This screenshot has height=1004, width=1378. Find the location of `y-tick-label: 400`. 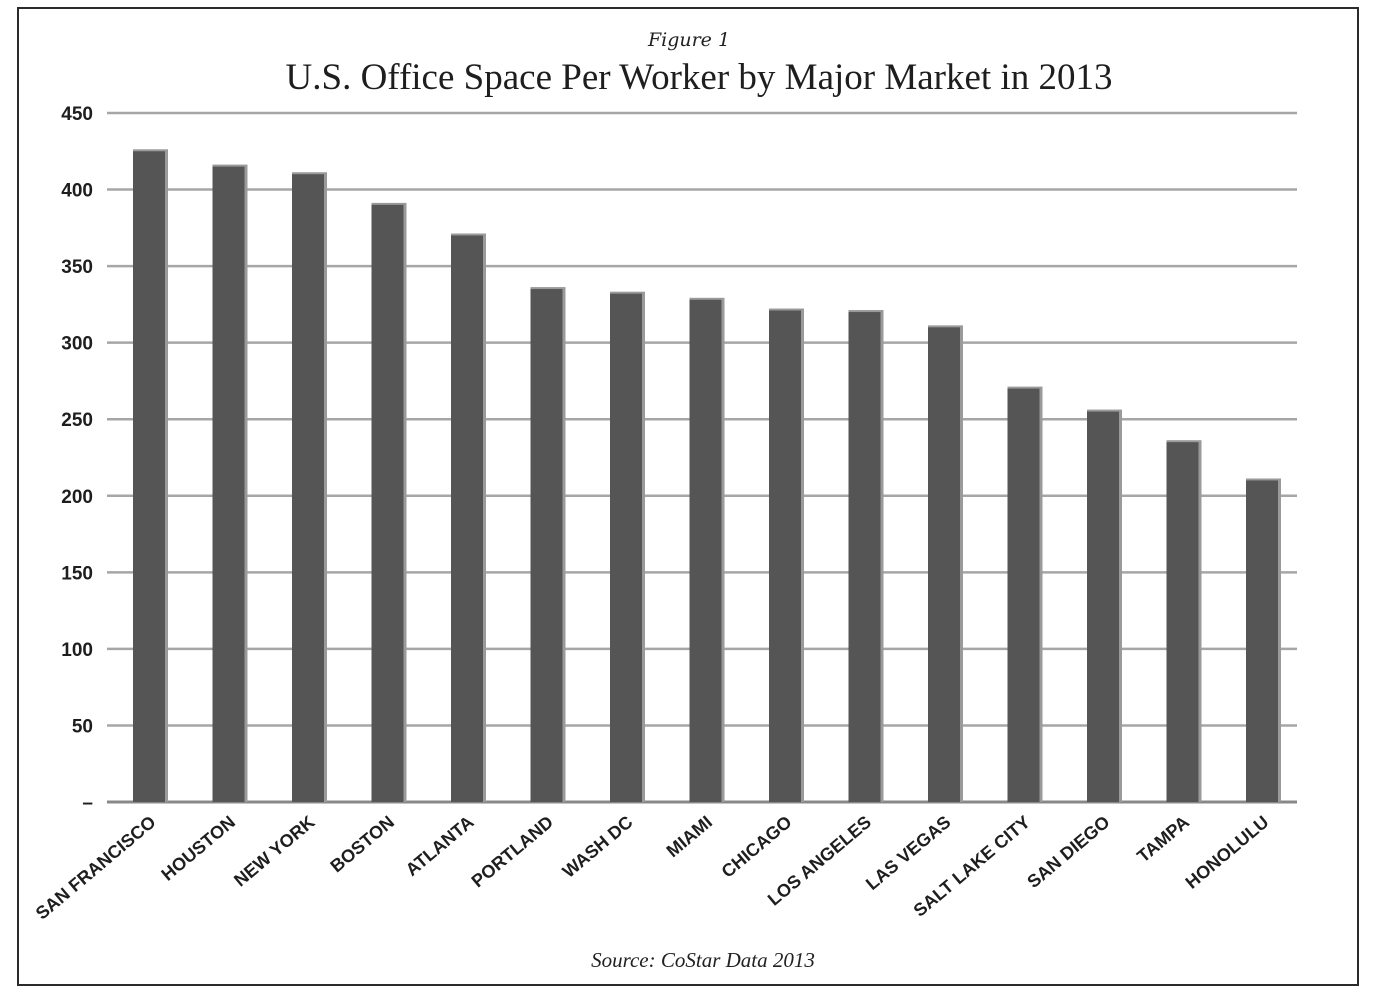

y-tick-label: 400 is located at coordinates (77, 191).